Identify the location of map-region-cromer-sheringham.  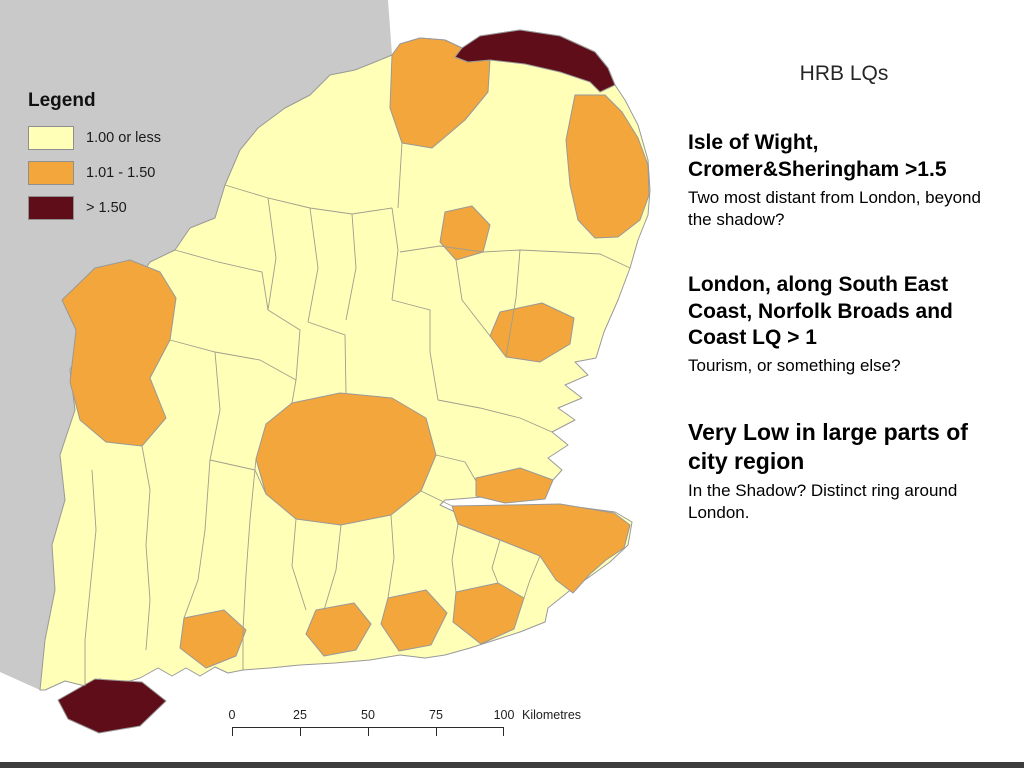
(535, 61).